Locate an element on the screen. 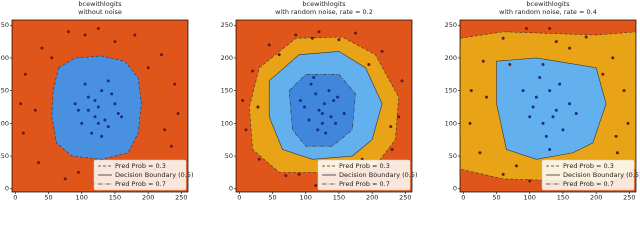 This screenshot has height=240, width=640. y-tick-label: 200 is located at coordinates (4, 58).